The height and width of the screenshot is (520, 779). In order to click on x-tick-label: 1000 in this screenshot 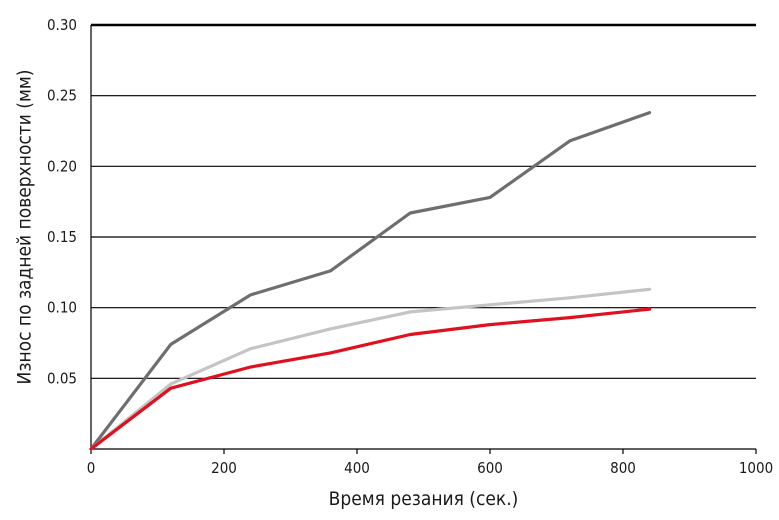, I will do `click(756, 468)`.